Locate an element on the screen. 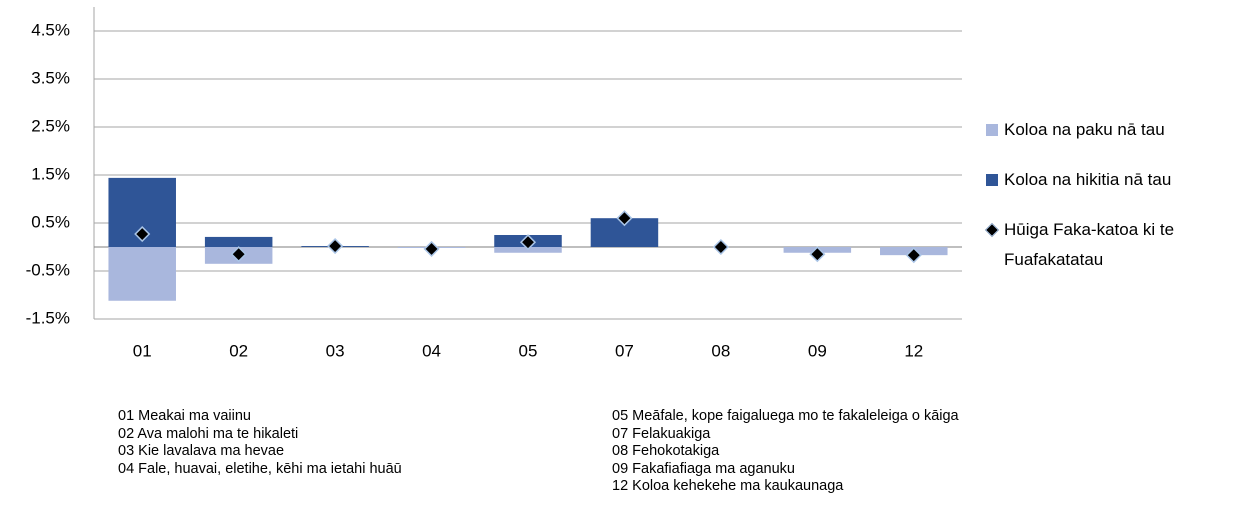 This screenshot has height=512, width=1260. x-tick-label: 09 is located at coordinates (817, 350).